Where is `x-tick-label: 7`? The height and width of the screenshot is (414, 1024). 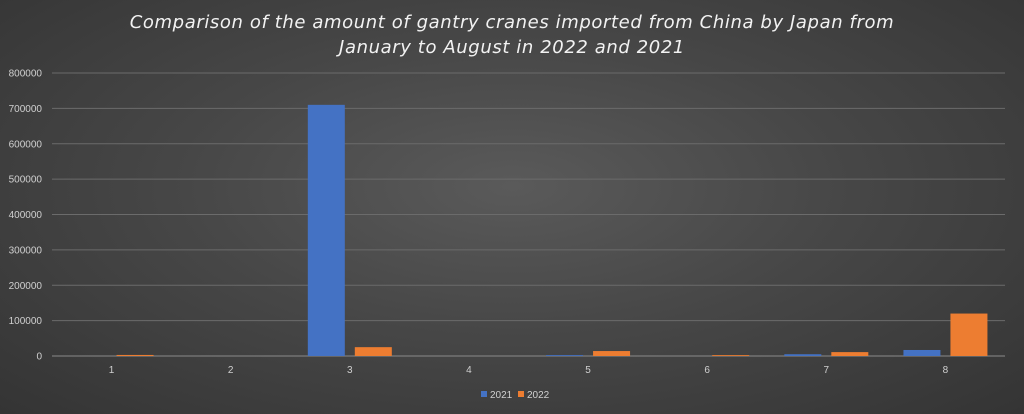
x-tick-label: 7 is located at coordinates (827, 370).